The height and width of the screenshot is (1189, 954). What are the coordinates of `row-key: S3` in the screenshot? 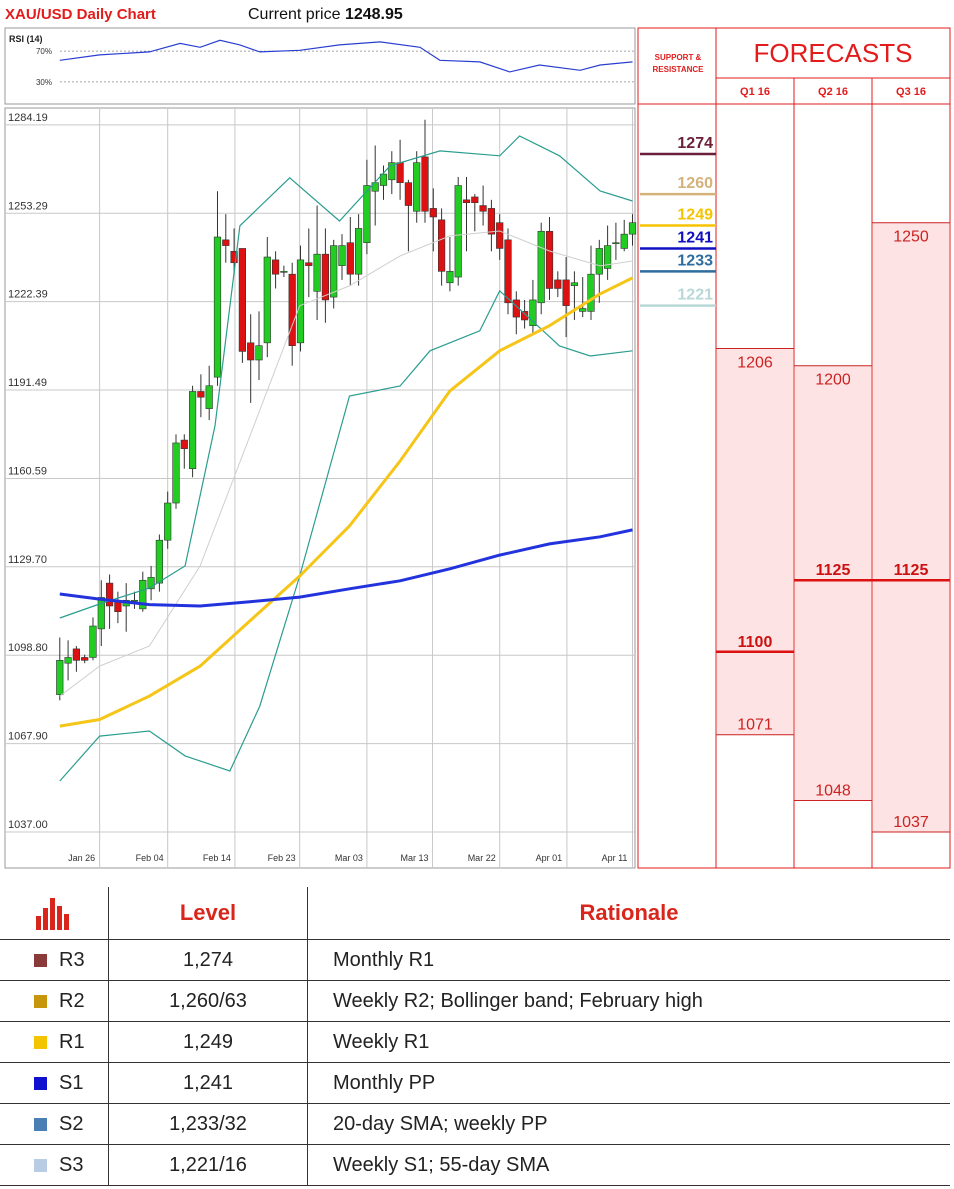 It's located at (54, 1165).